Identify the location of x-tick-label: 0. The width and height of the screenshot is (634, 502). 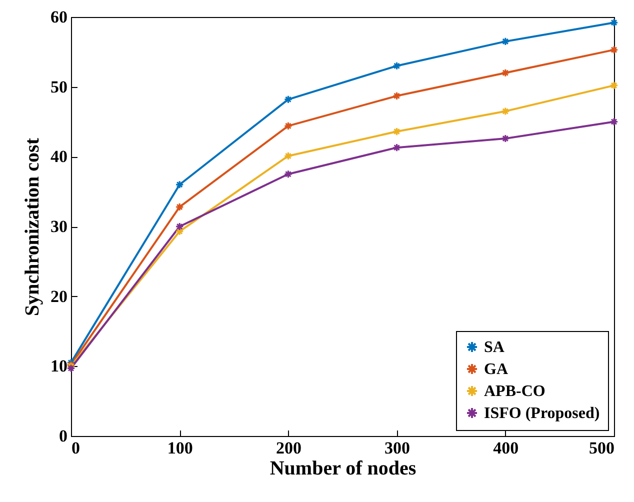
(76, 448).